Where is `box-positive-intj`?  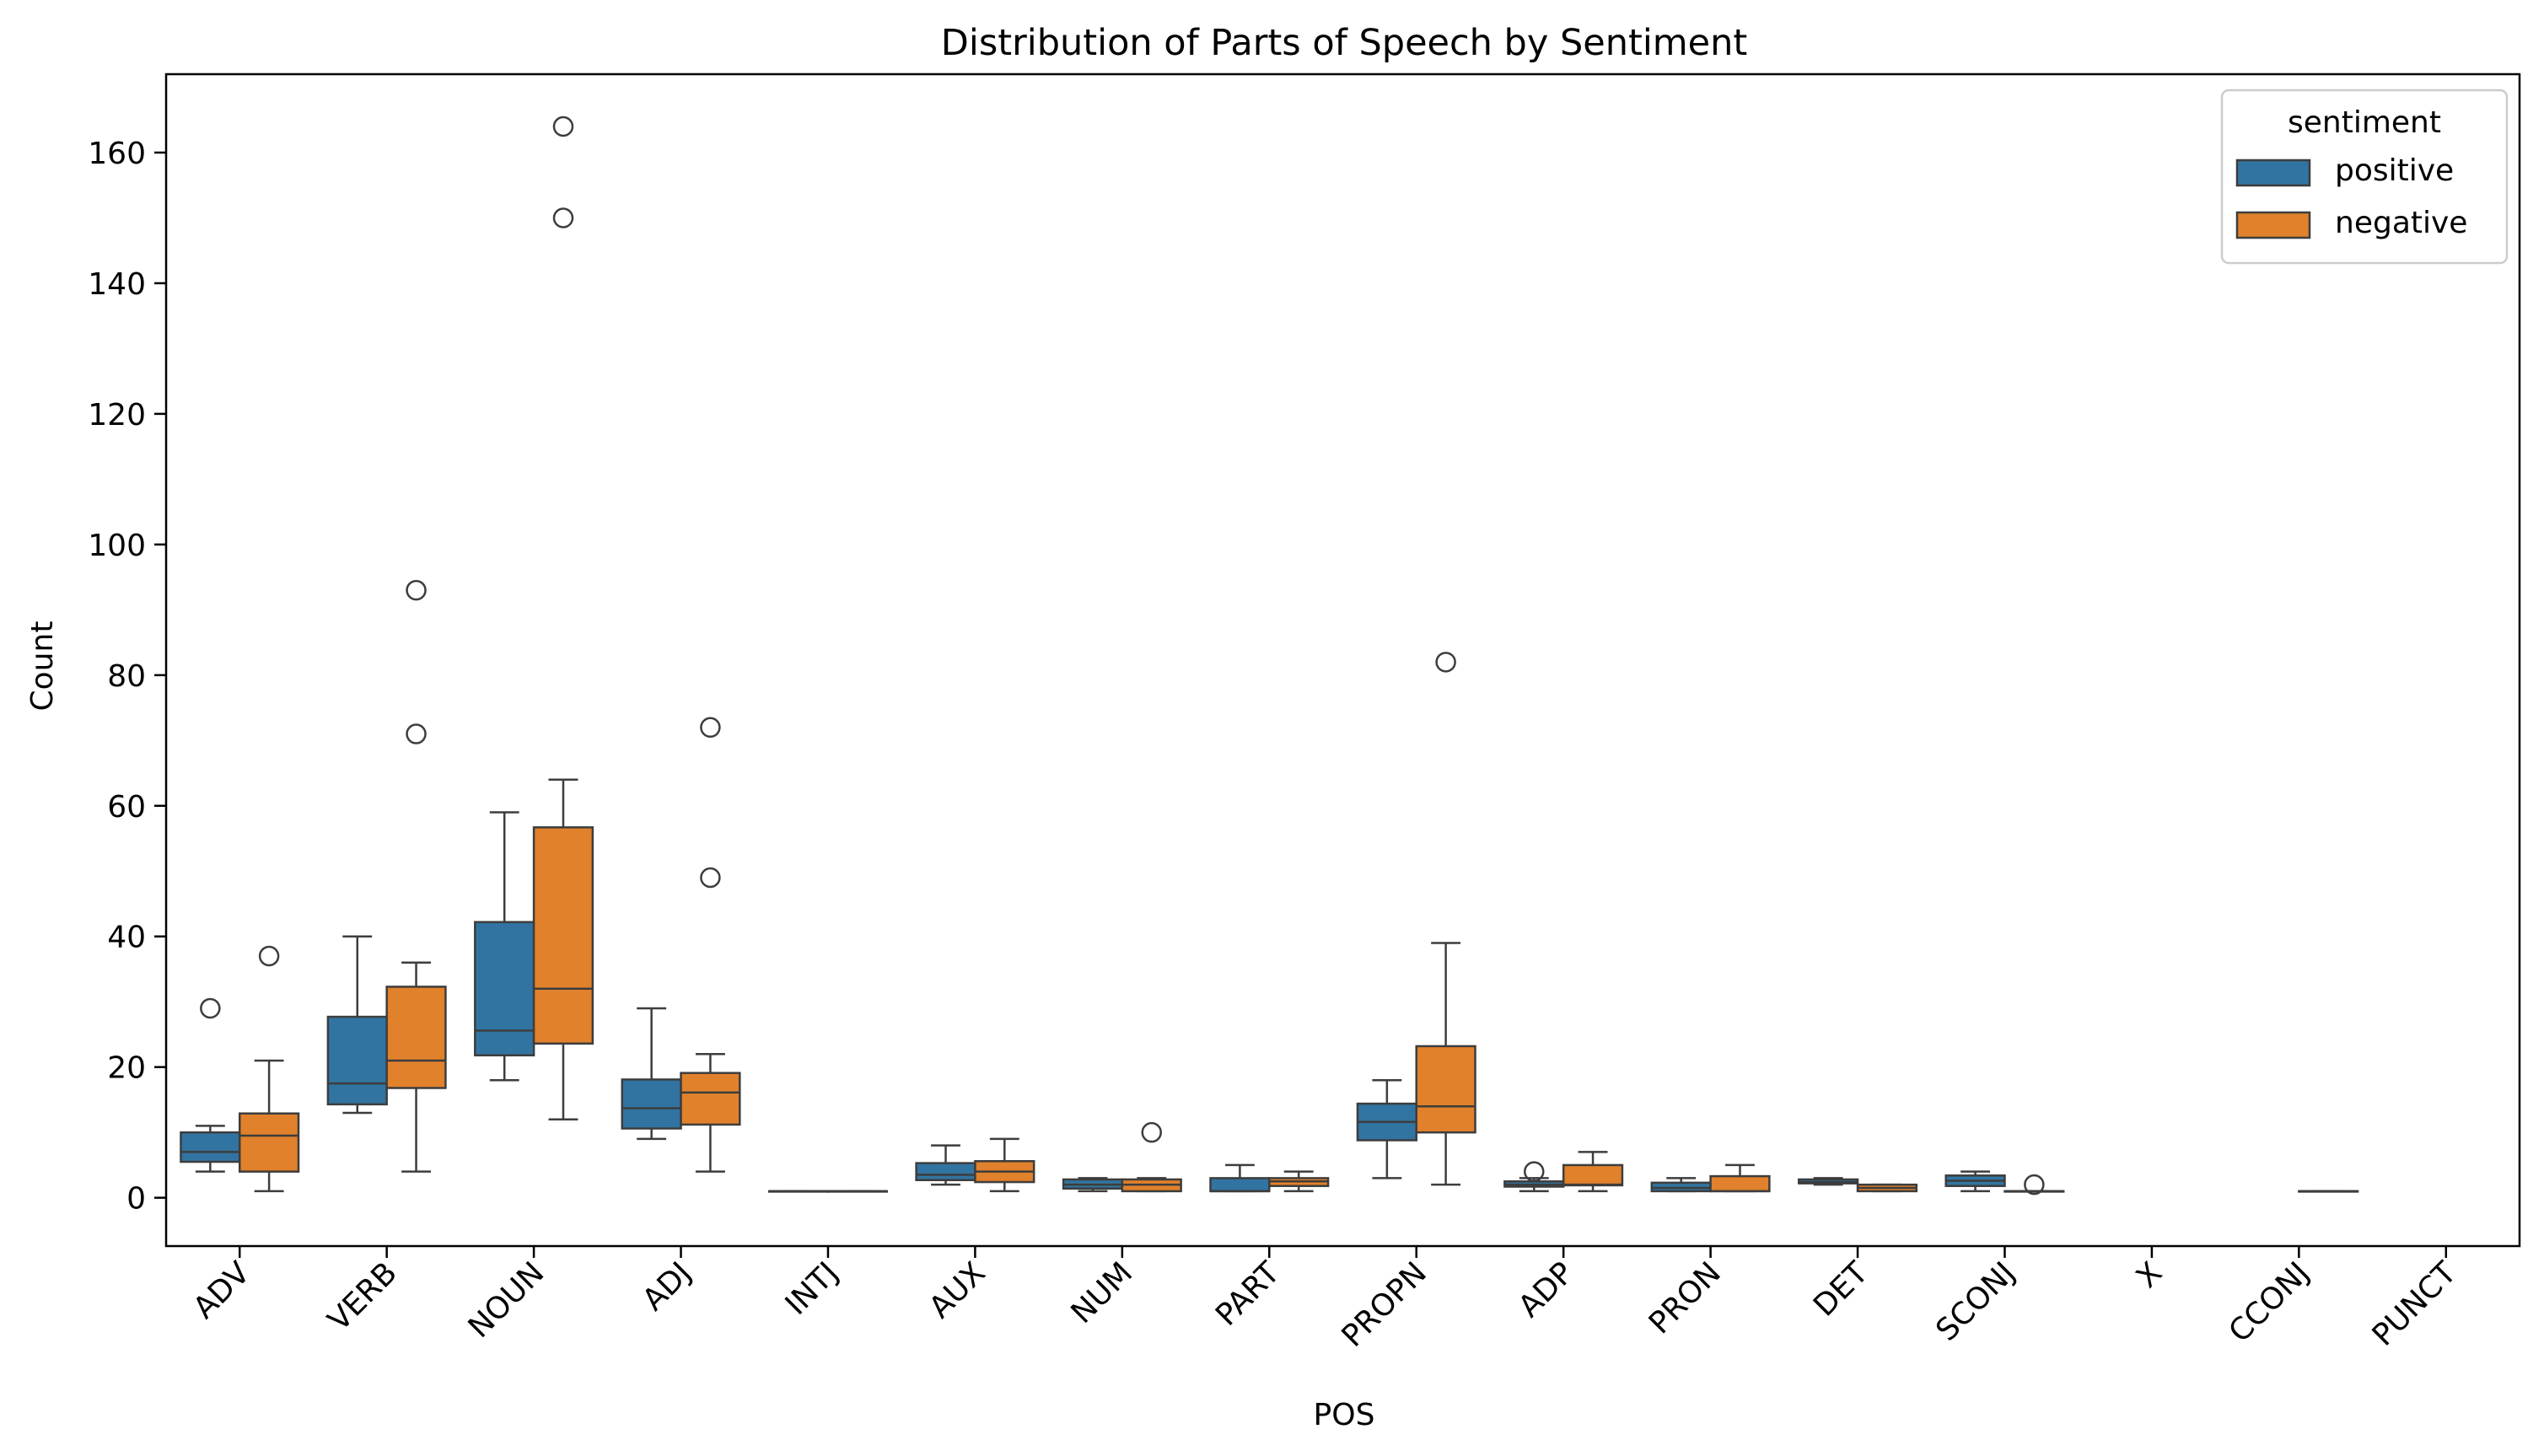
box-positive-intj is located at coordinates (798, 1191).